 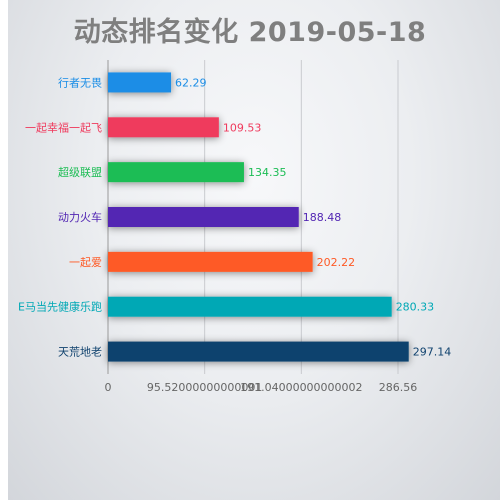 I want to click on value-label: 188.48, so click(x=322, y=217).